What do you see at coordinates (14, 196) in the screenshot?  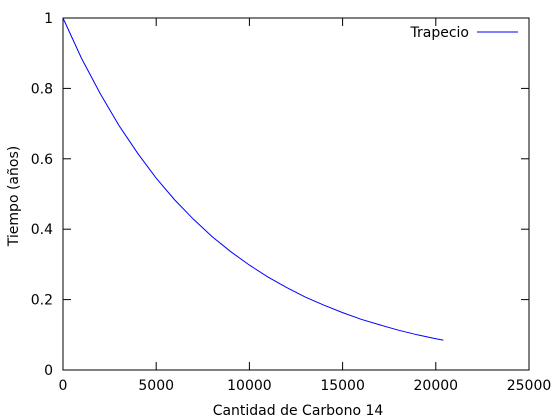 I see `y-axis-label: Tiempo (años)` at bounding box center [14, 196].